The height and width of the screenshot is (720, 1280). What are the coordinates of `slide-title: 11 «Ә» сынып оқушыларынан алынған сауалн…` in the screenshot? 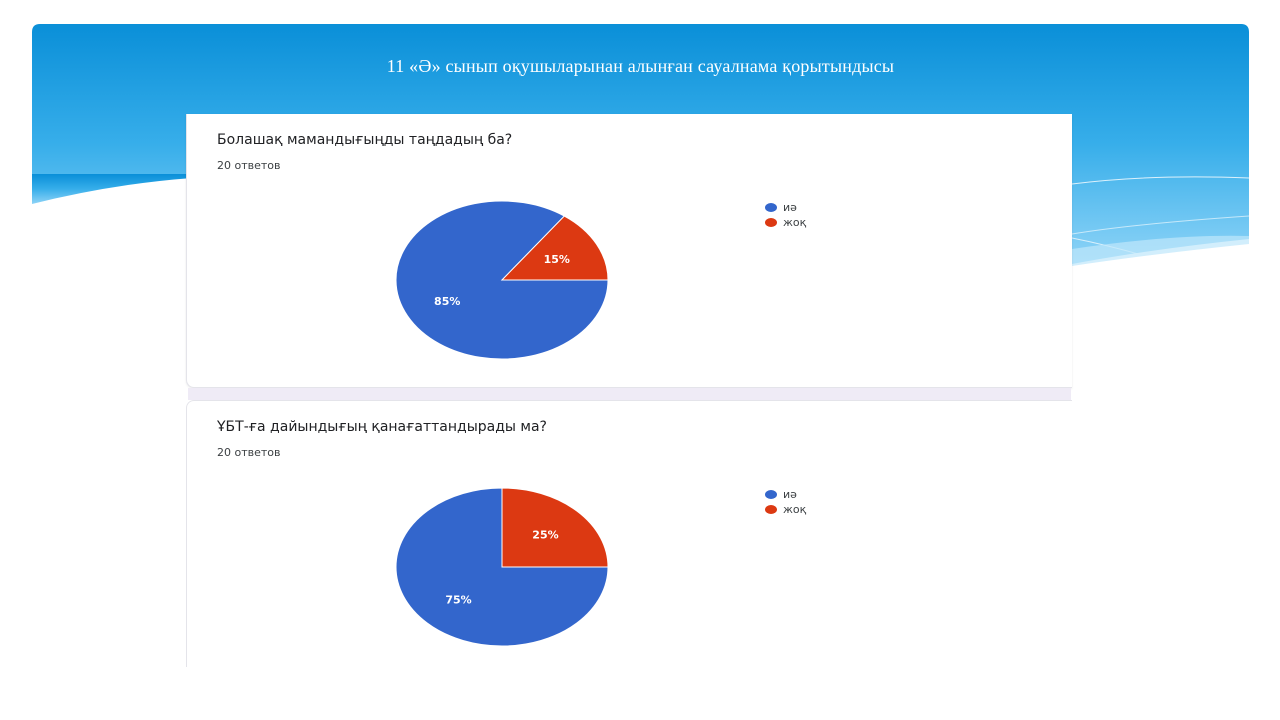 It's located at (640, 66).